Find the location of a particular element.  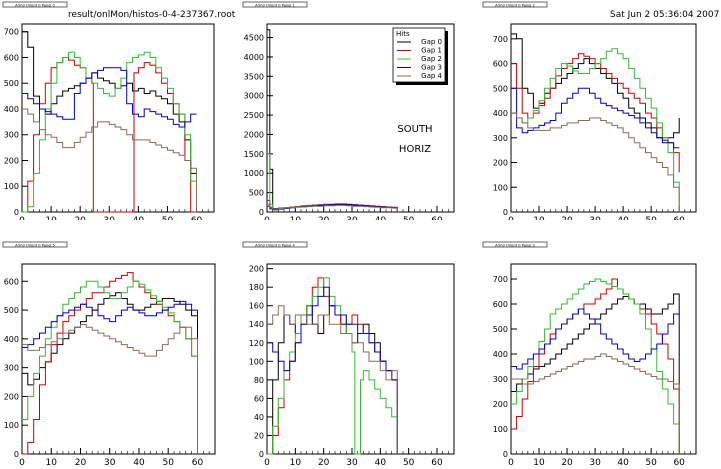

y-tick-label: 2500 is located at coordinates (254, 115).